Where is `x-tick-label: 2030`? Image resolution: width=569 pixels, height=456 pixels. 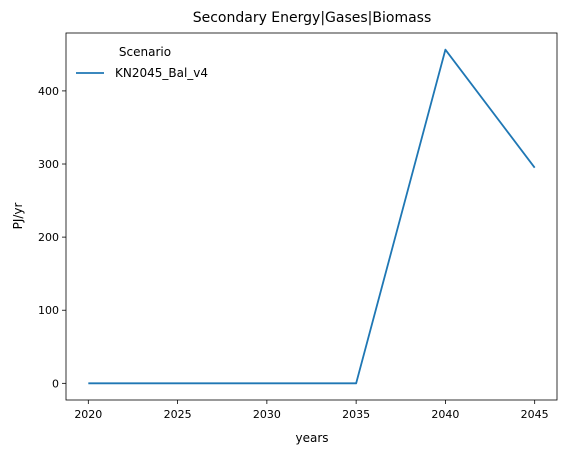
x-tick-label: 2030 is located at coordinates (267, 414).